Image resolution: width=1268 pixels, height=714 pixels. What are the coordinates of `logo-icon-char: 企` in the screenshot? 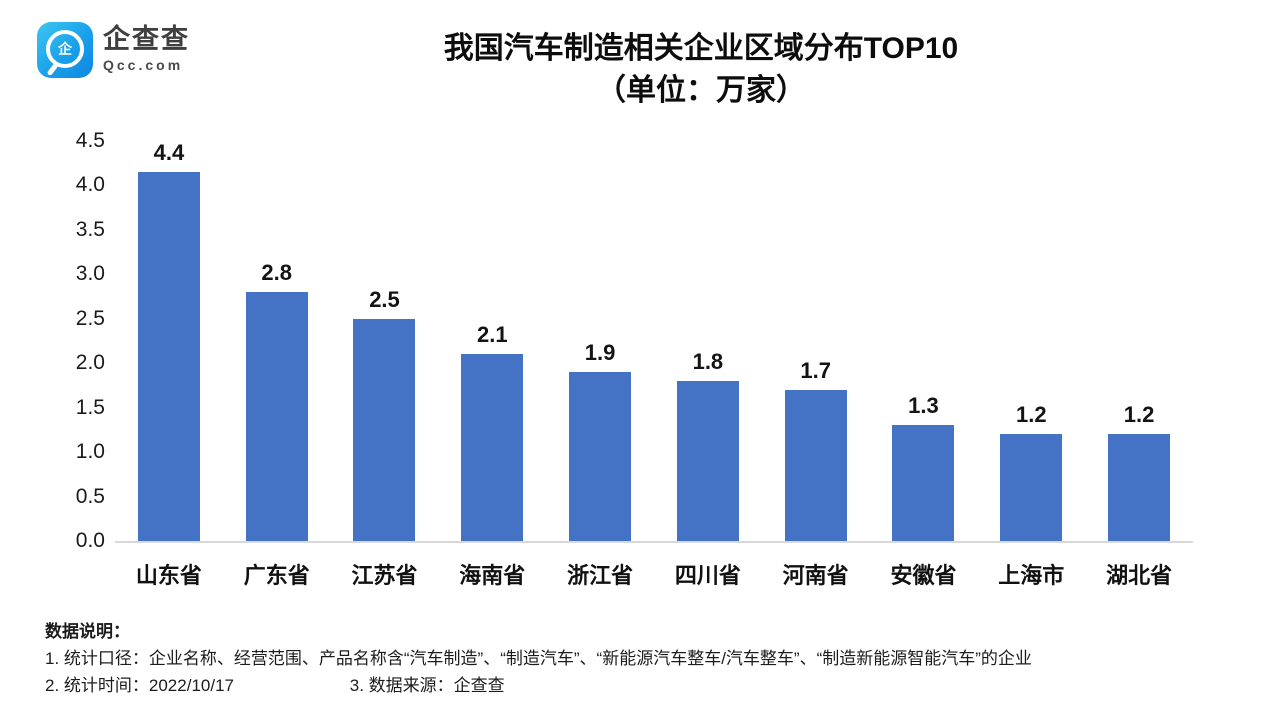 It's located at (65, 49).